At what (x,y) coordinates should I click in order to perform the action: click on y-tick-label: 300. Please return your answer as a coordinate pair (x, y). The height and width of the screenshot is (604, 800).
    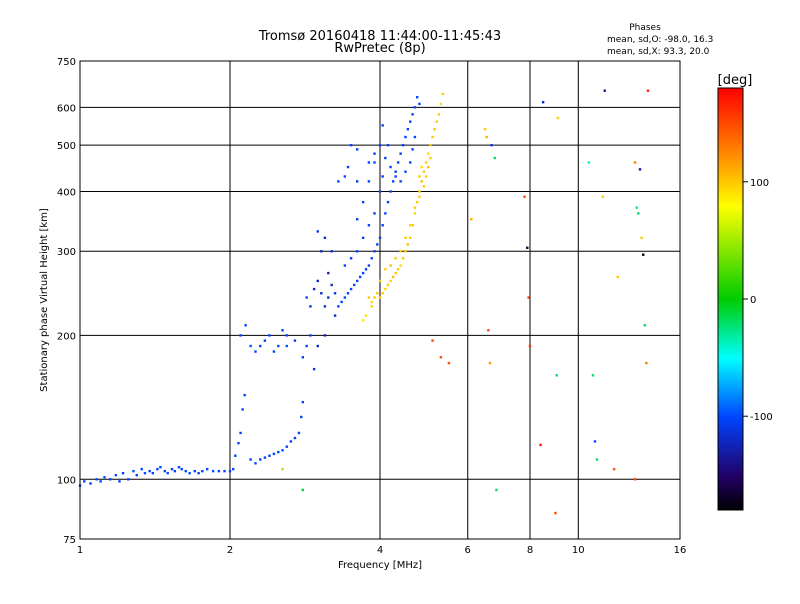
    Looking at the image, I should click on (66, 252).